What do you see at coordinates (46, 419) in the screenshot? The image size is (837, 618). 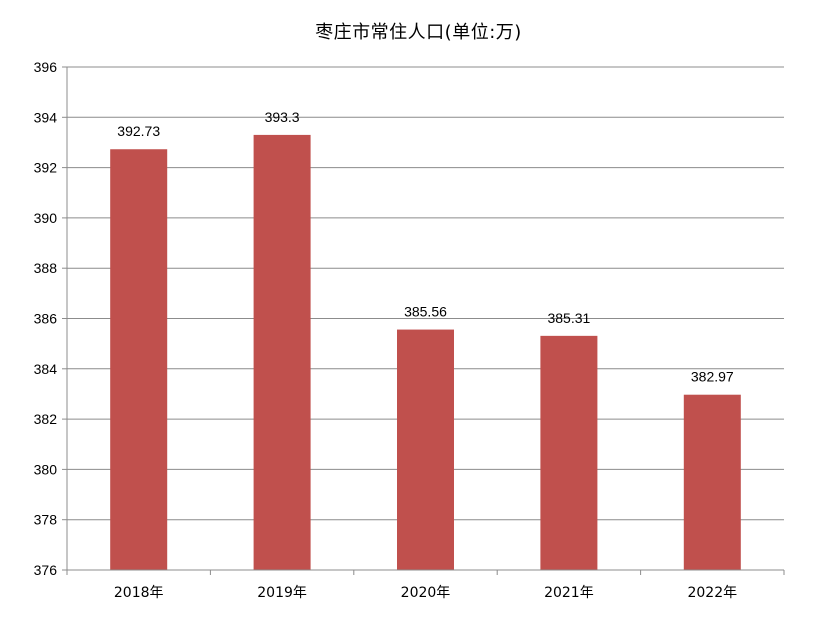 I see `y-tick-label: 382` at bounding box center [46, 419].